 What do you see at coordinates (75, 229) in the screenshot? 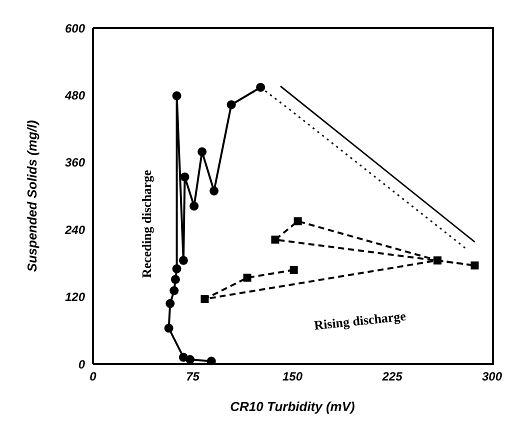
I see `y-tick-label: 240` at bounding box center [75, 229].